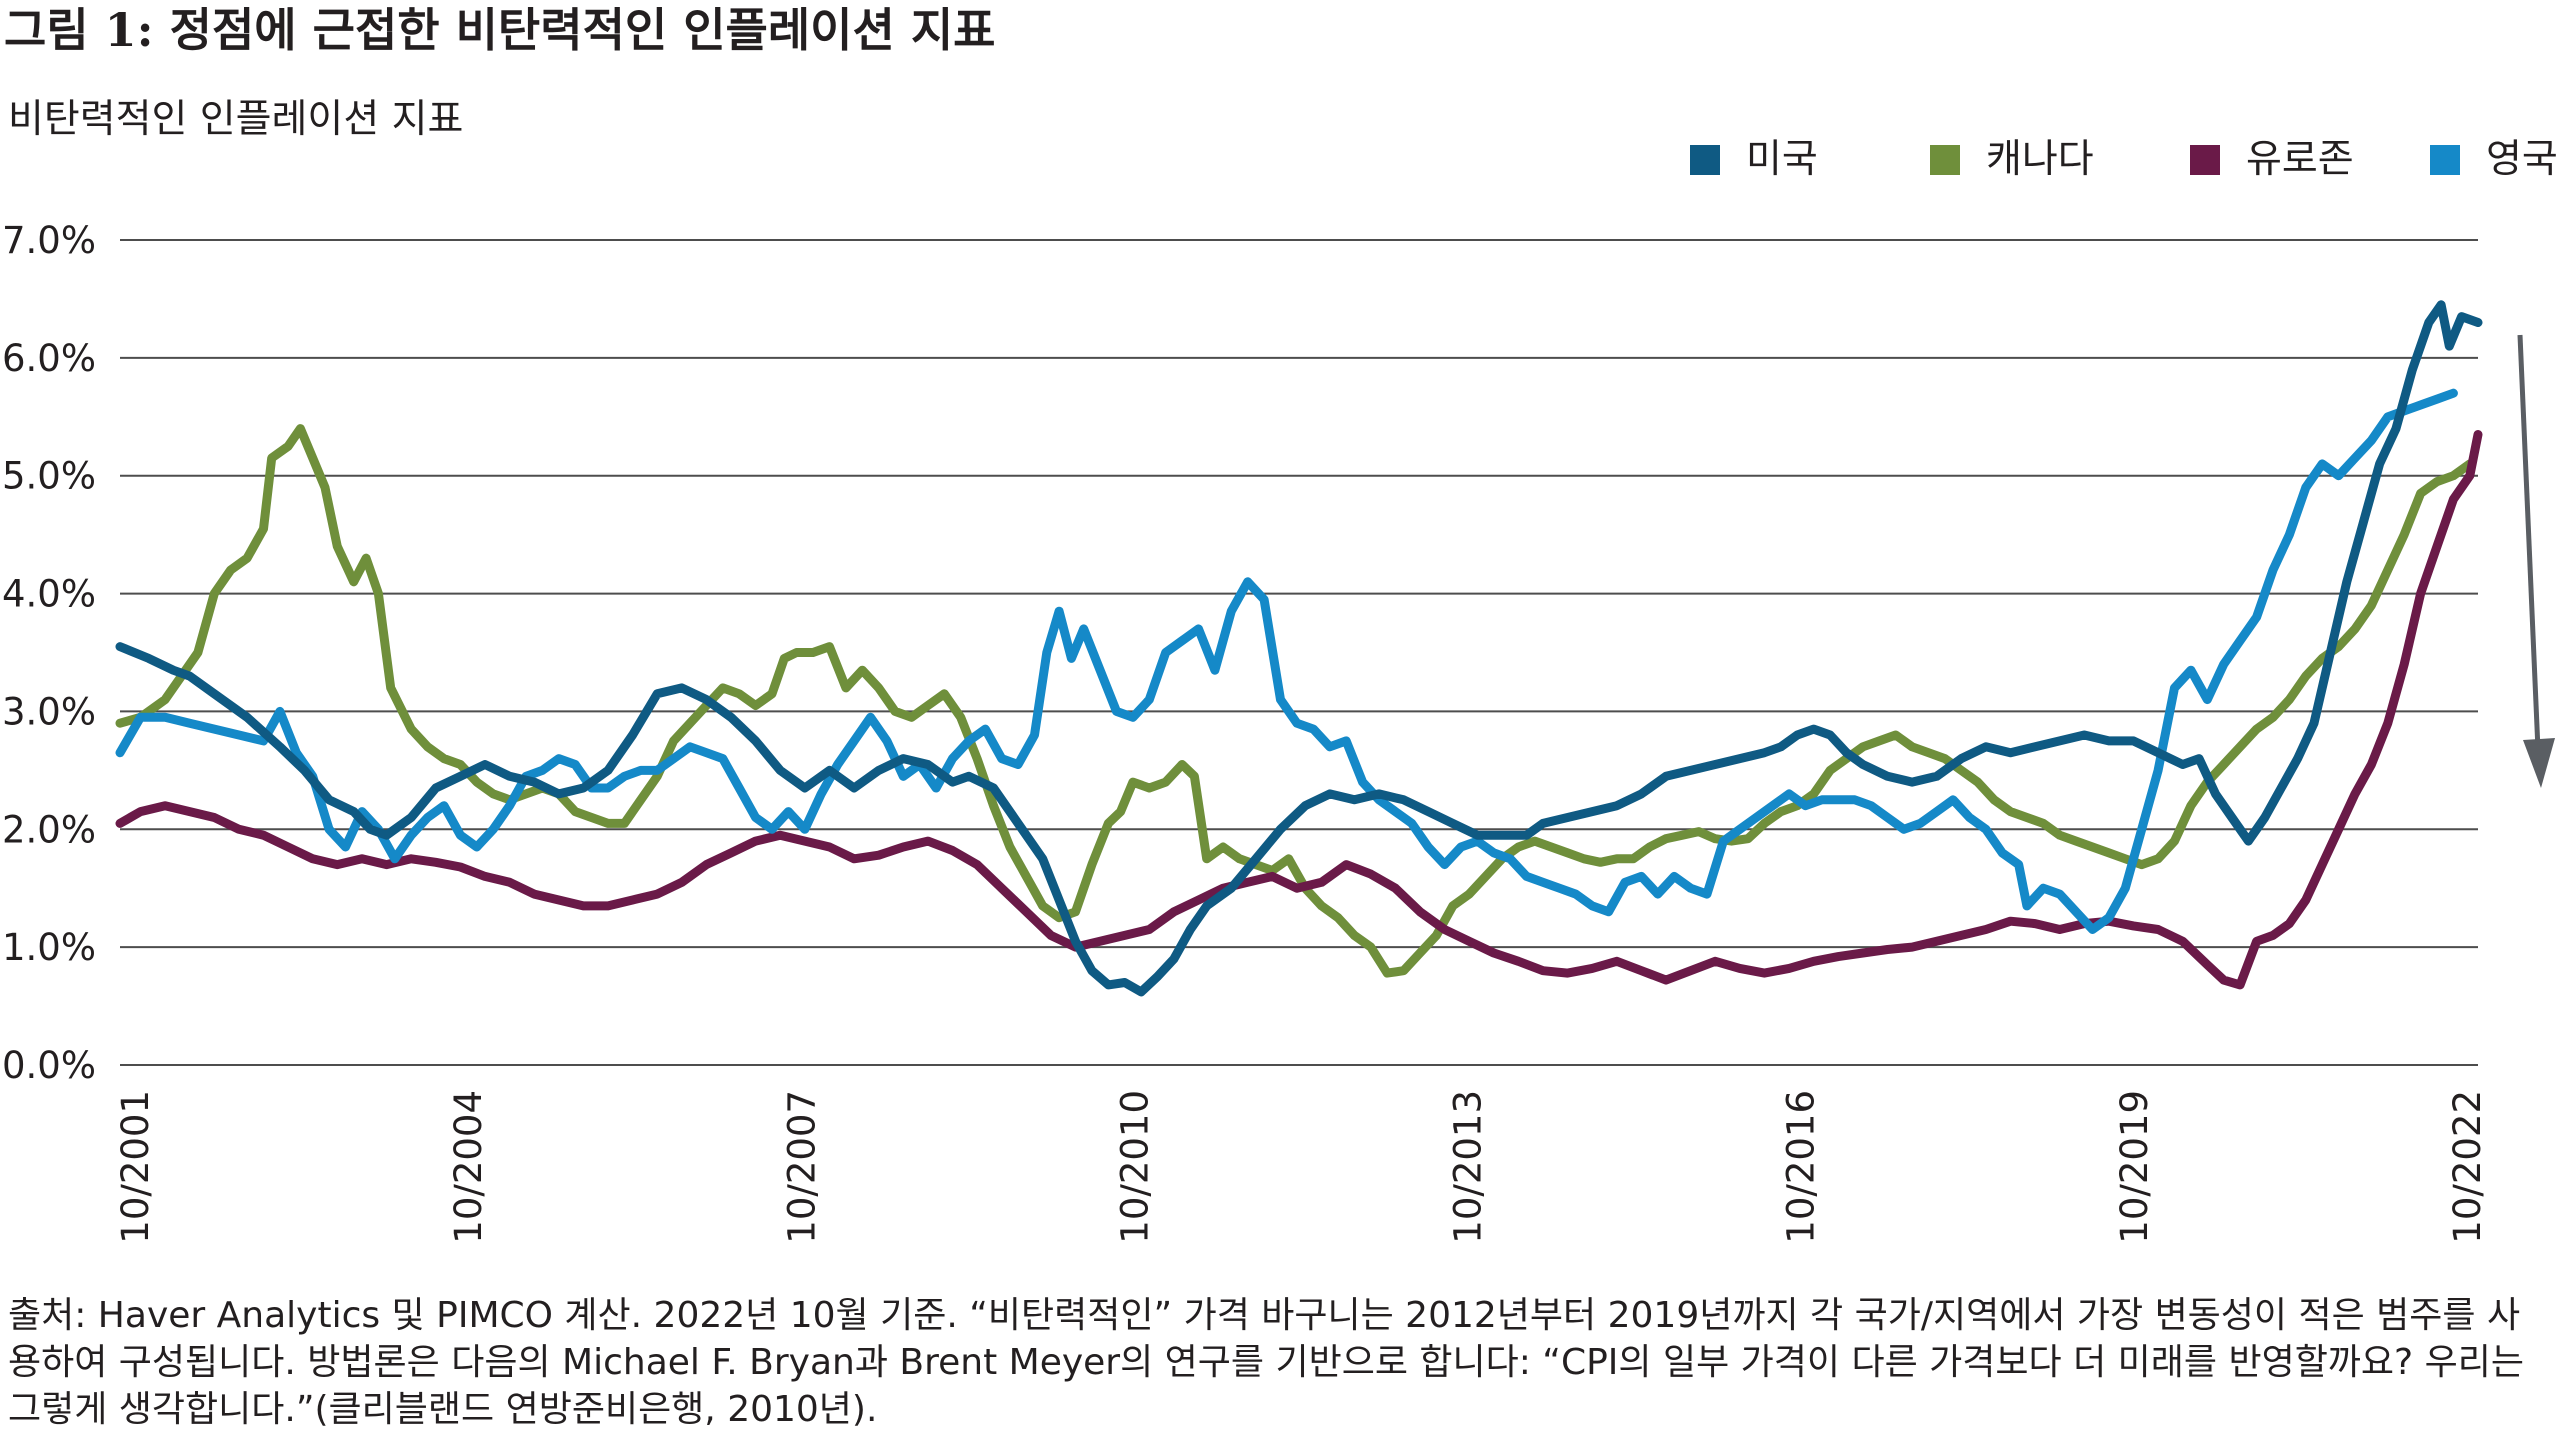 Image resolution: width=2560 pixels, height=1440 pixels. Describe the element at coordinates (49, 711) in the screenshot. I see `y-tick-label: 3.0%` at that location.